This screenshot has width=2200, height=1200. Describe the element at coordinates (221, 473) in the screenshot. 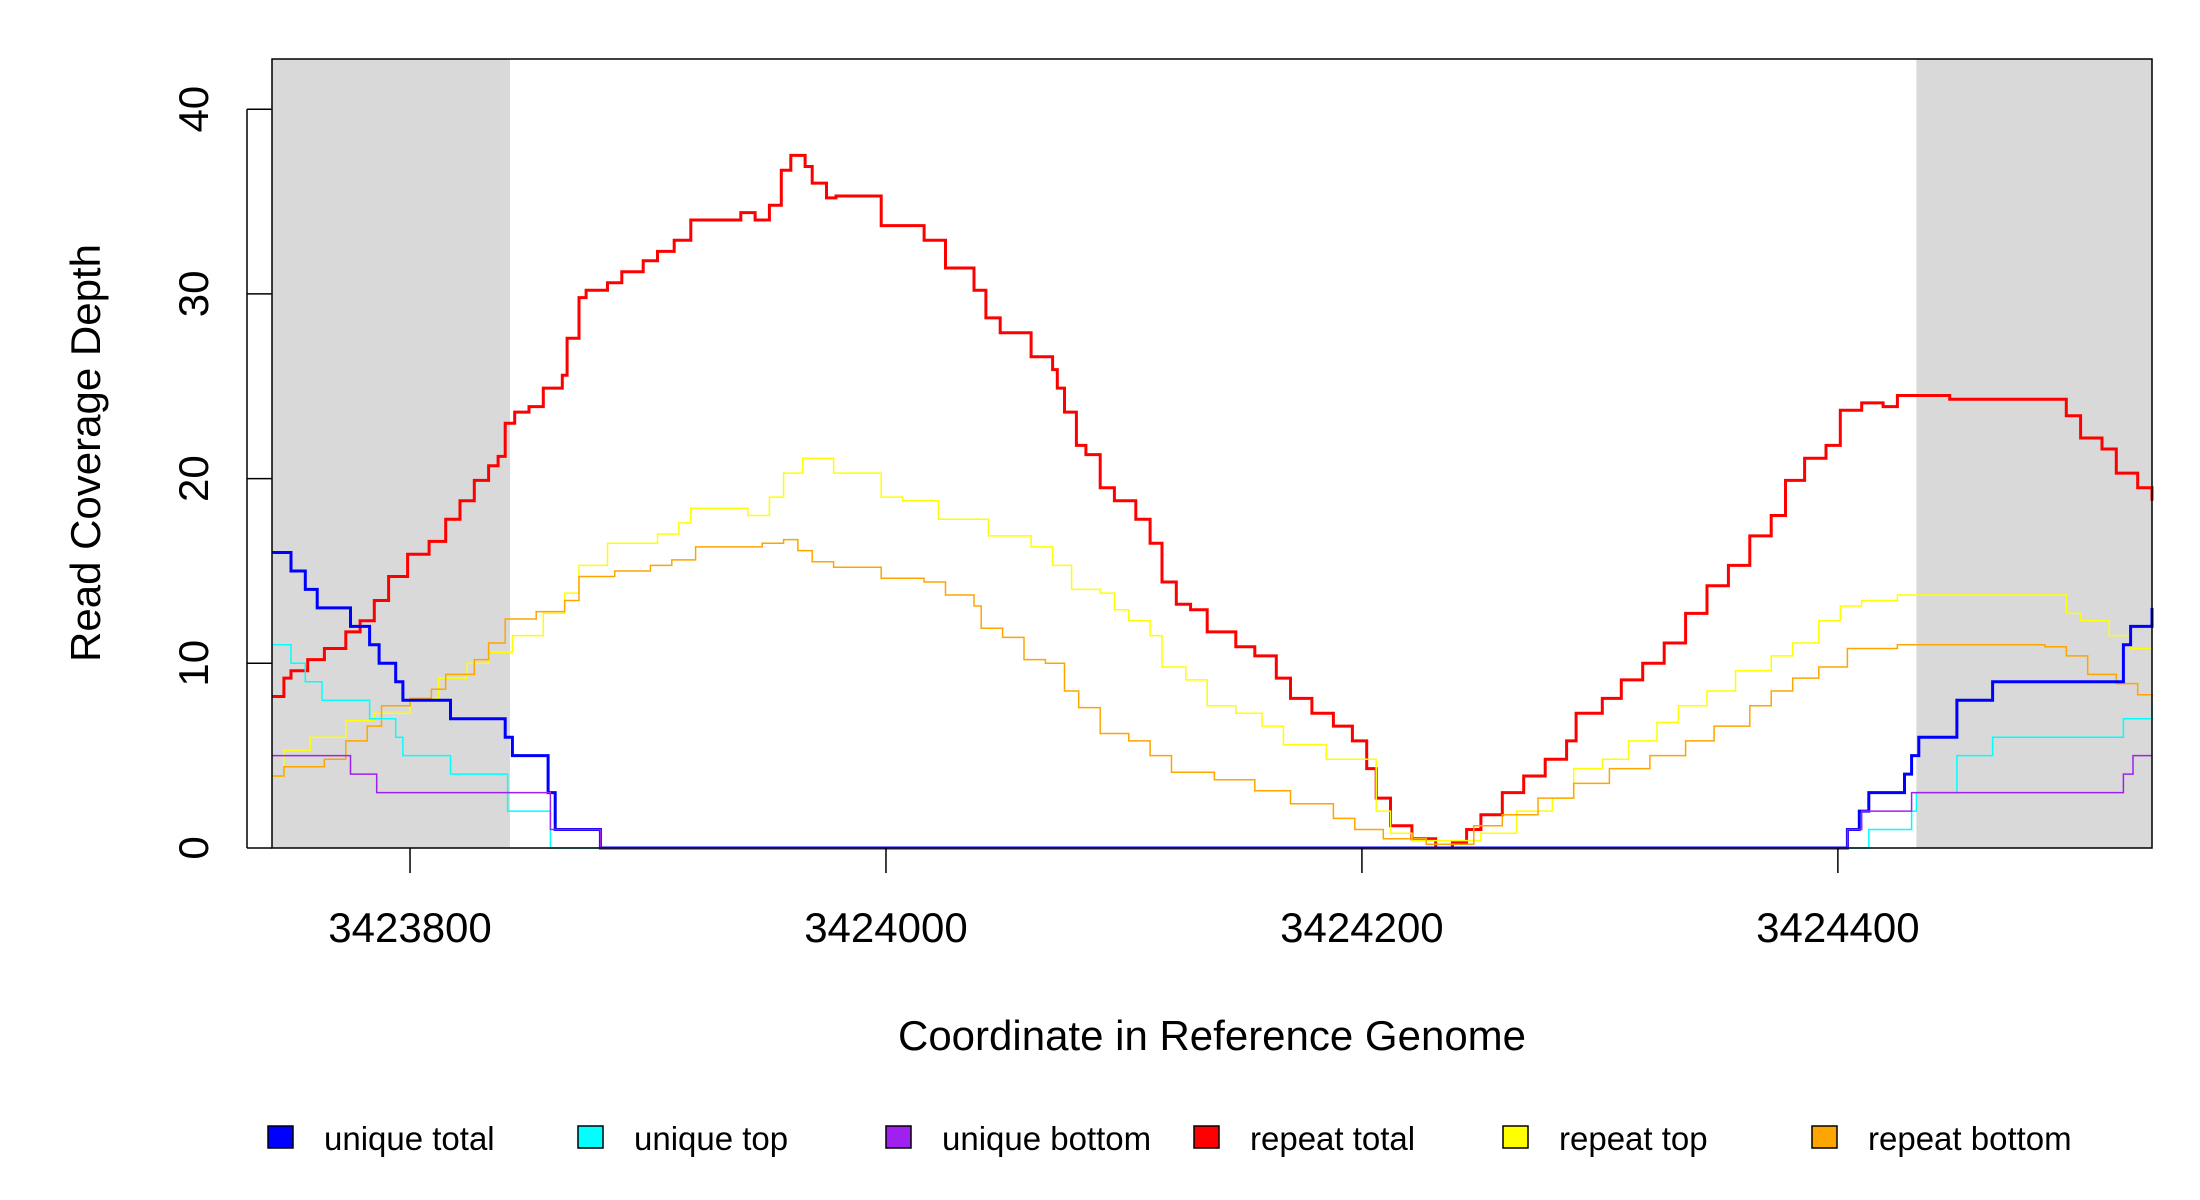

I see `y-axis: 0 10 20 30 40` at that location.